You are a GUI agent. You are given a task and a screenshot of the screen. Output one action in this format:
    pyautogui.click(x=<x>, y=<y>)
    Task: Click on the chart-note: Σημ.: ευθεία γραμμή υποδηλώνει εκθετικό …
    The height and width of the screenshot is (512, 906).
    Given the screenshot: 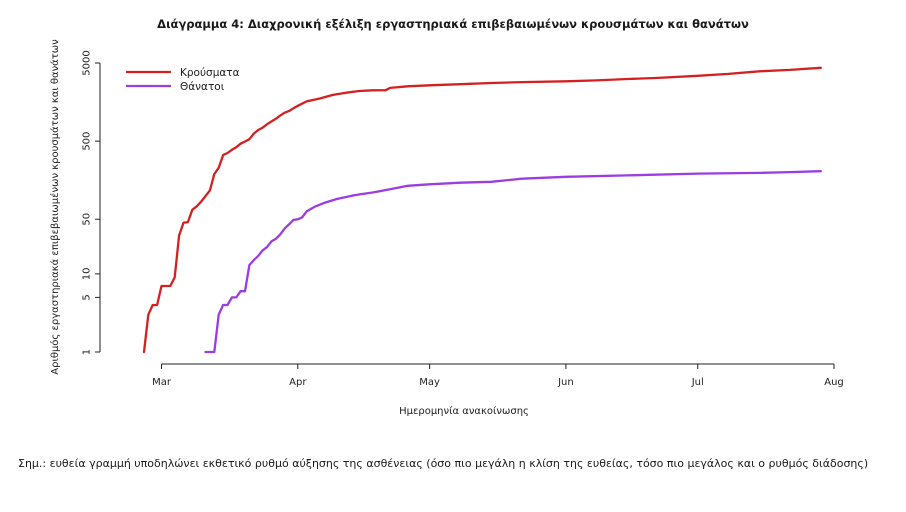 What is the action you would take?
    pyautogui.click(x=443, y=463)
    